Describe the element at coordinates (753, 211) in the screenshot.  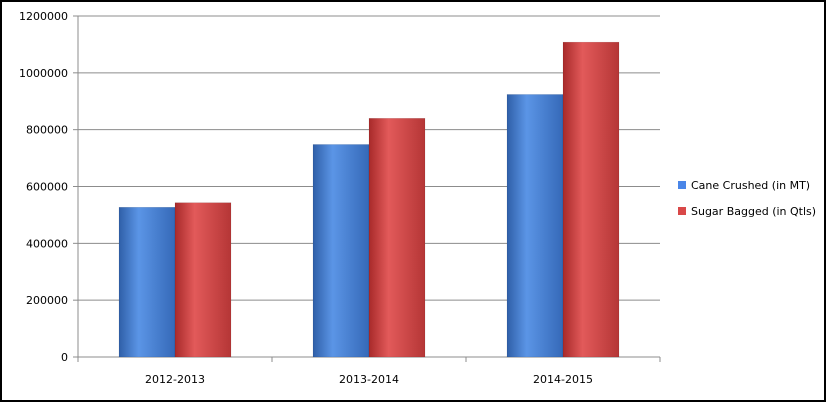
I see `legend-label: Sugar Bagged (in Qtls)` at that location.